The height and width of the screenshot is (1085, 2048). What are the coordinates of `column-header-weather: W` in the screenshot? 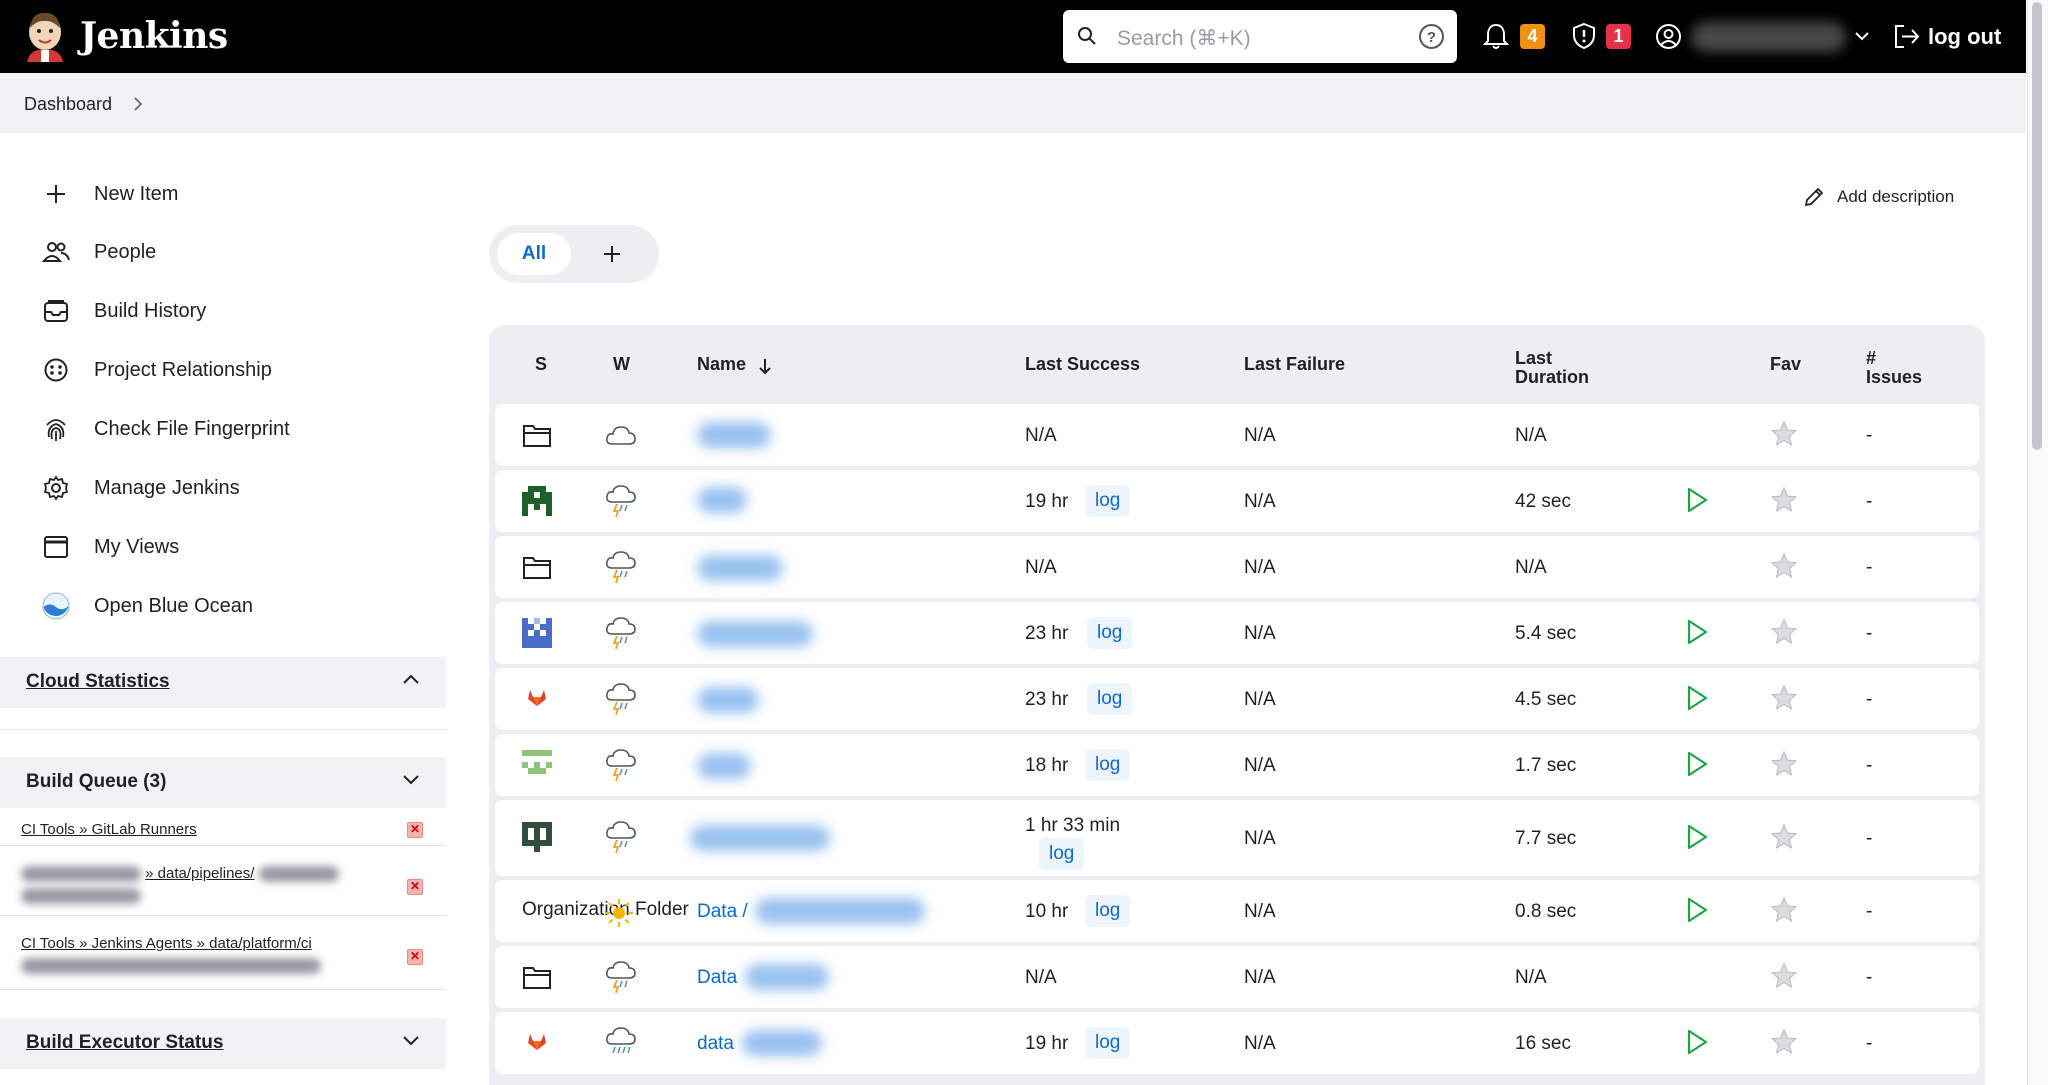 It's located at (621, 364).